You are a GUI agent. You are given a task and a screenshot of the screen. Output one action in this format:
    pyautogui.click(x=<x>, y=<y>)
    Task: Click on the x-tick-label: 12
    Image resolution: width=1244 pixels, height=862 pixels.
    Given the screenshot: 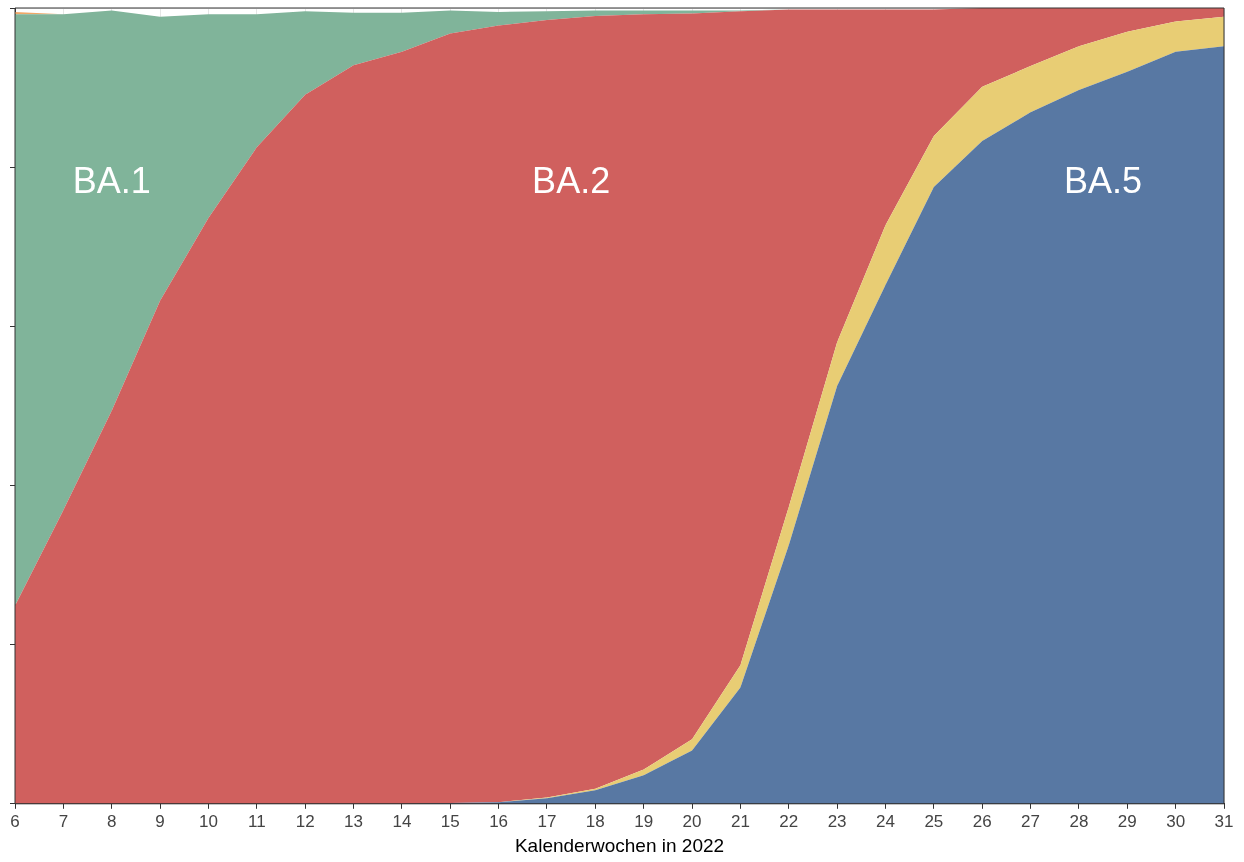 What is the action you would take?
    pyautogui.click(x=305, y=821)
    